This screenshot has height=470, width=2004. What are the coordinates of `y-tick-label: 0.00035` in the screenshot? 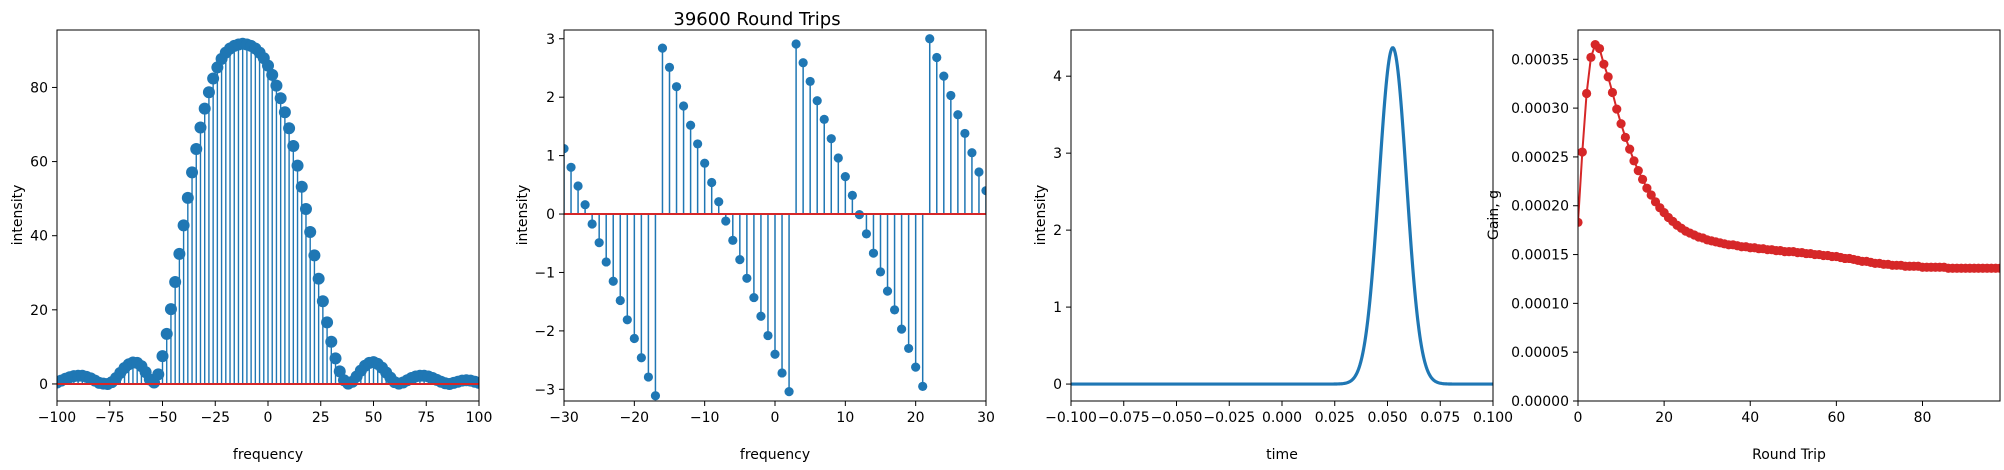 It's located at (1540, 60).